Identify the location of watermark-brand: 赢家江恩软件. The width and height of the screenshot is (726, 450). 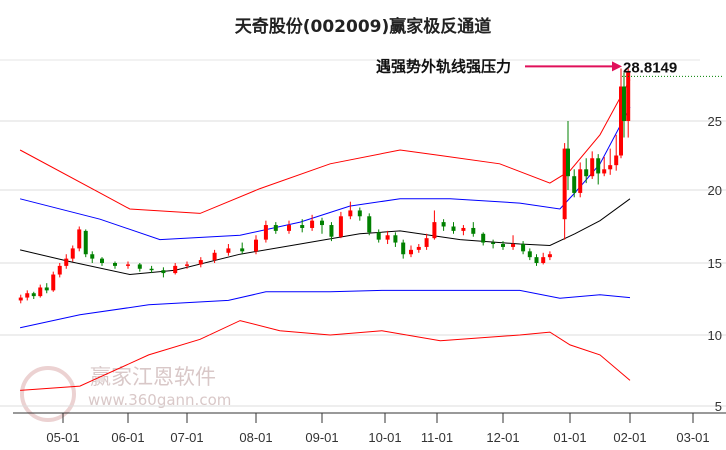
(153, 377).